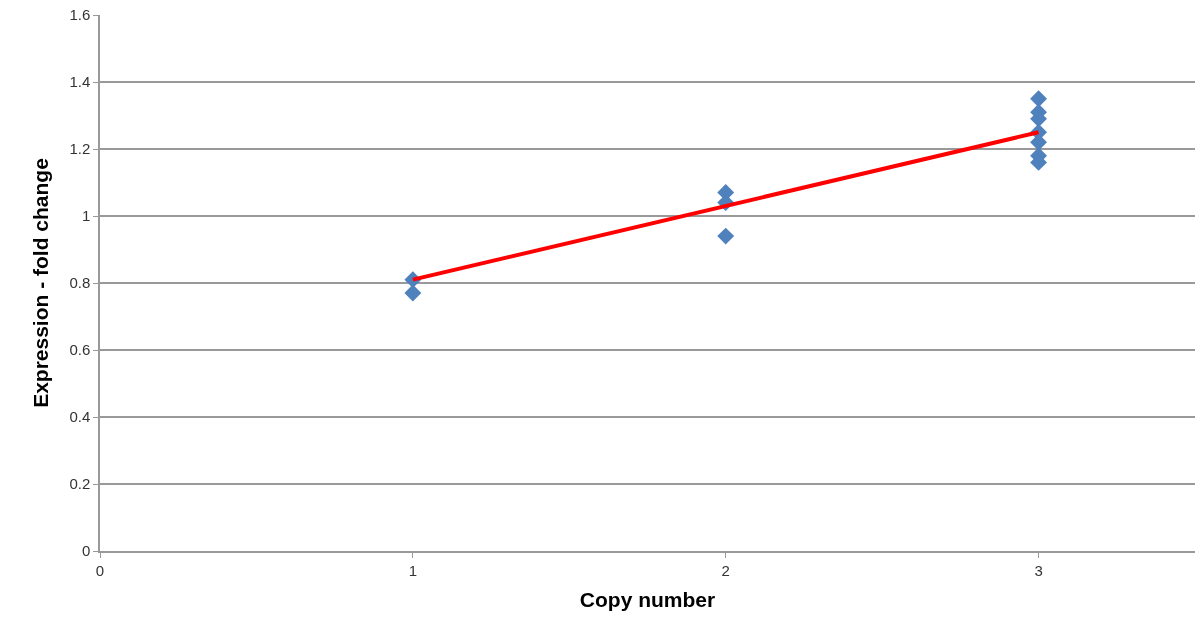 The width and height of the screenshot is (1200, 621). What do you see at coordinates (41, 283) in the screenshot?
I see `y-axis-title: Expression - fold change` at bounding box center [41, 283].